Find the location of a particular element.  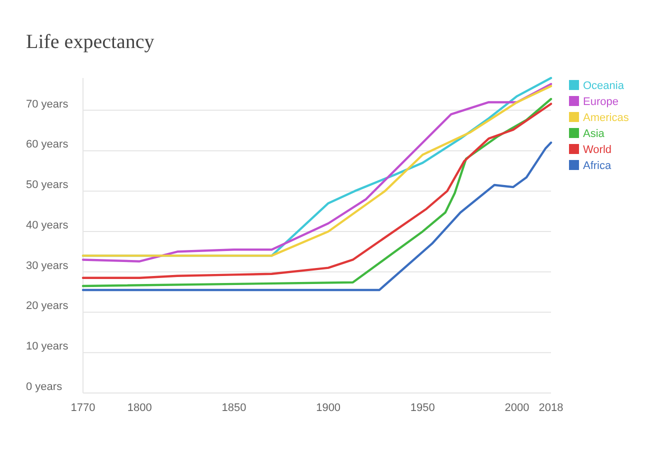

legend-label: World is located at coordinates (597, 150).